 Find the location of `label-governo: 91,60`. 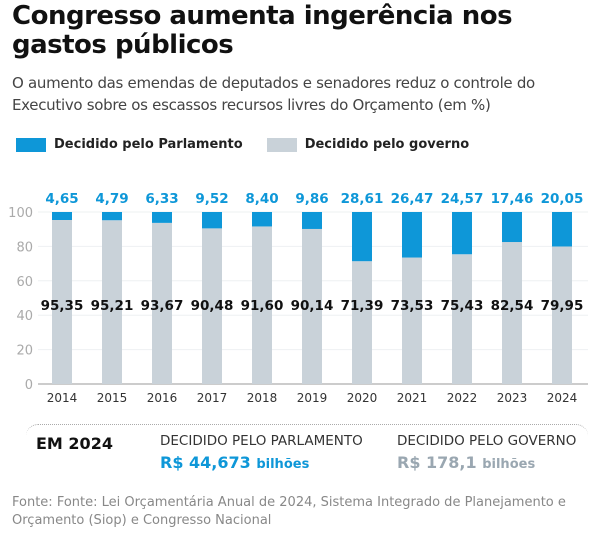

label-governo: 91,60 is located at coordinates (262, 306).